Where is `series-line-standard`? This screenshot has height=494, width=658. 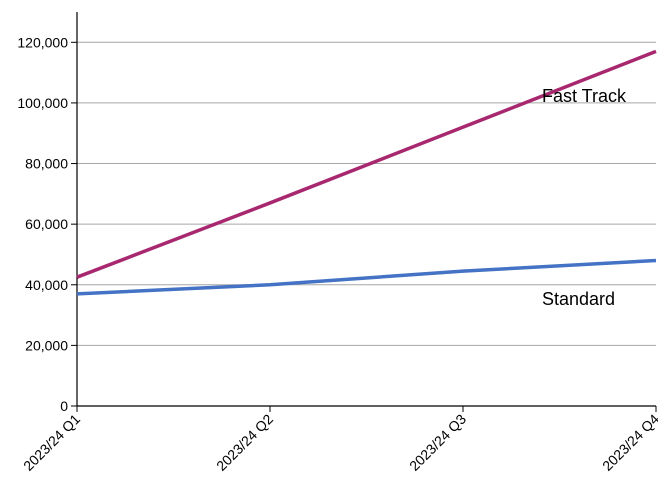
series-line-standard is located at coordinates (366, 277).